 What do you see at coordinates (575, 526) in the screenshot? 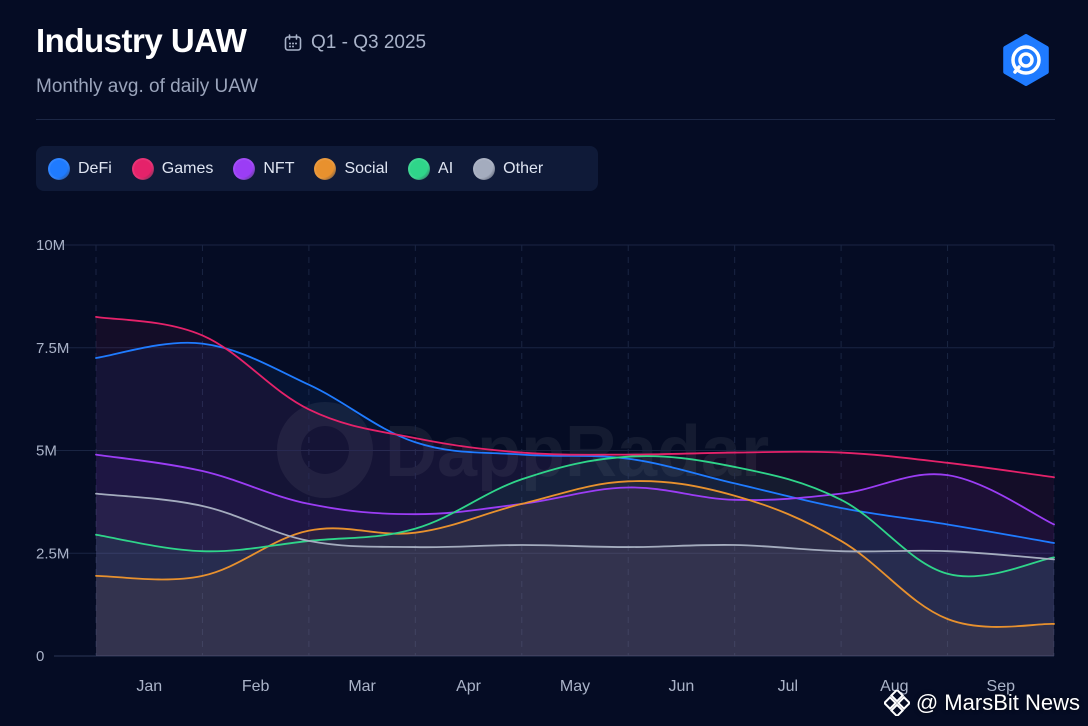
I see `series-line-other` at bounding box center [575, 526].